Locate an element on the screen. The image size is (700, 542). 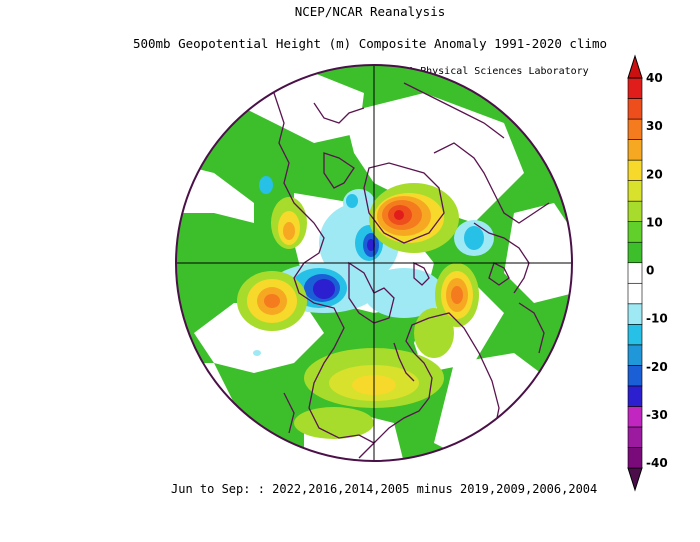
color-legend: 40 30 20 10 0 -10 -20 -30 -40 is located at coordinates (650, 272).